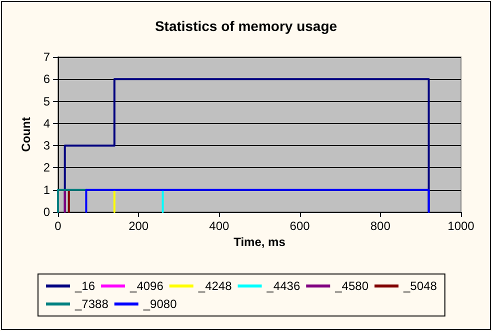 The image size is (492, 331). What do you see at coordinates (85, 286) in the screenshot?
I see `legend-label: _16` at bounding box center [85, 286].